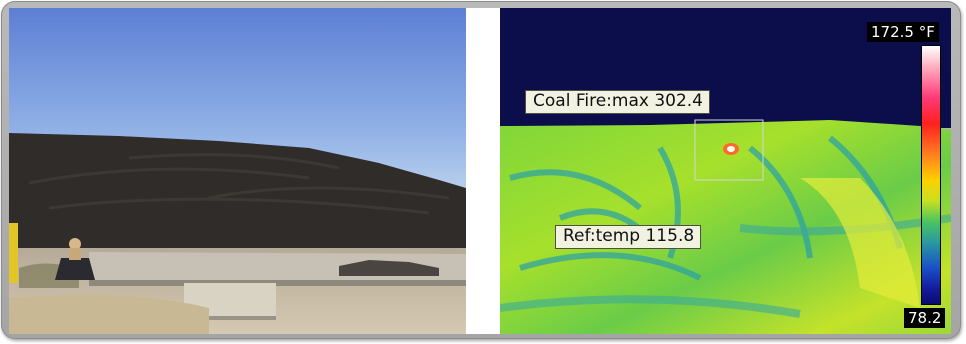 The height and width of the screenshot is (344, 966). What do you see at coordinates (389, 268) in the screenshot?
I see `debris` at bounding box center [389, 268].